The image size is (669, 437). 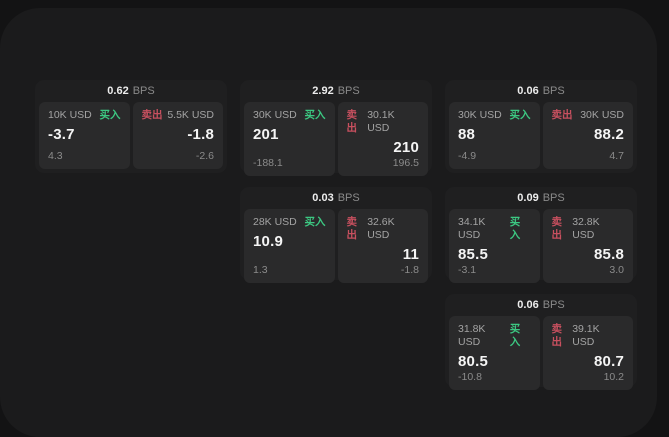 What do you see at coordinates (494, 353) in the screenshot?
I see `buy-panel: 31.8K USD 买入 80.5 -10.8` at bounding box center [494, 353].